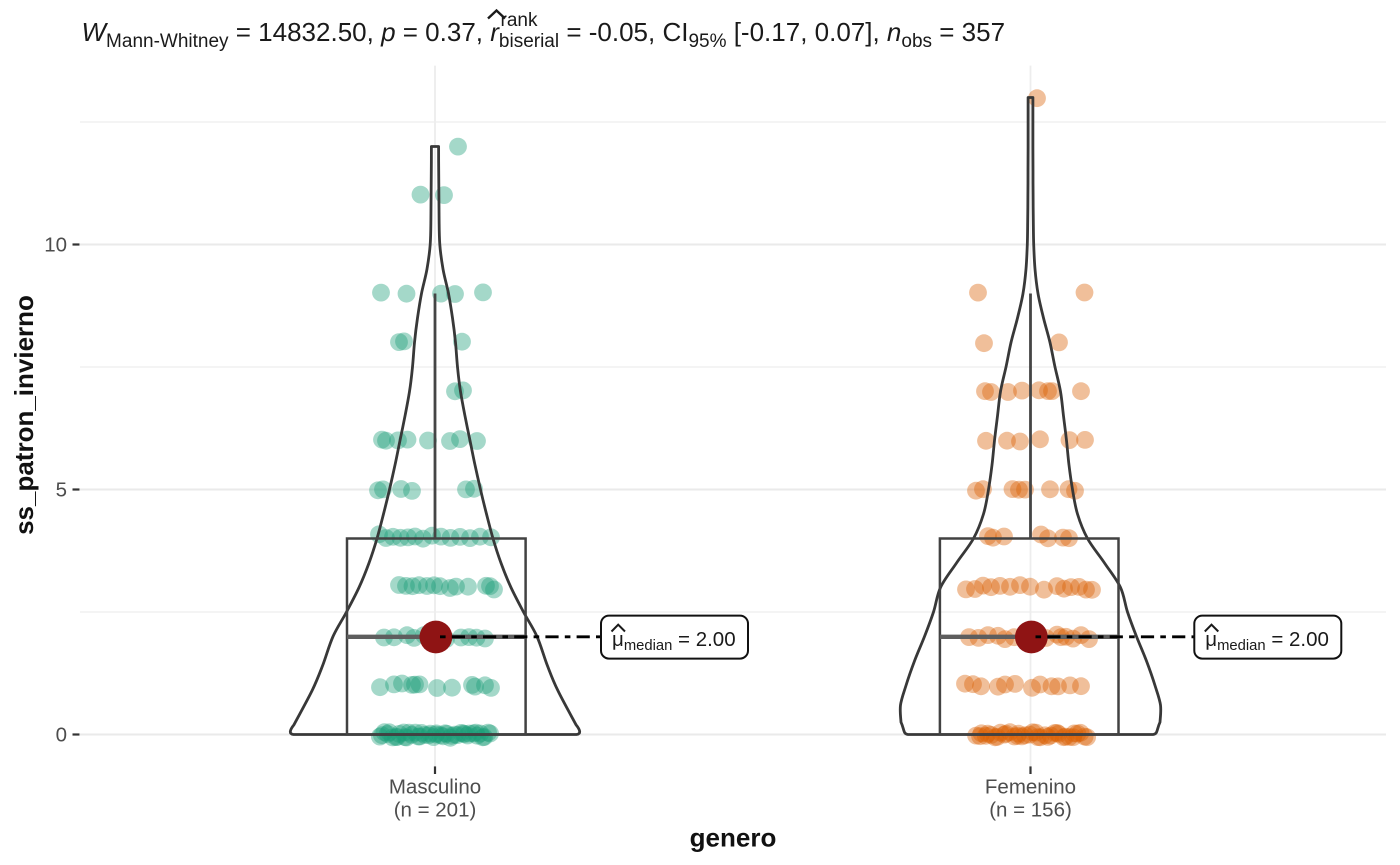 The width and height of the screenshot is (1400, 865). What do you see at coordinates (1030, 787) in the screenshot?
I see `svg-text: Femenino` at bounding box center [1030, 787].